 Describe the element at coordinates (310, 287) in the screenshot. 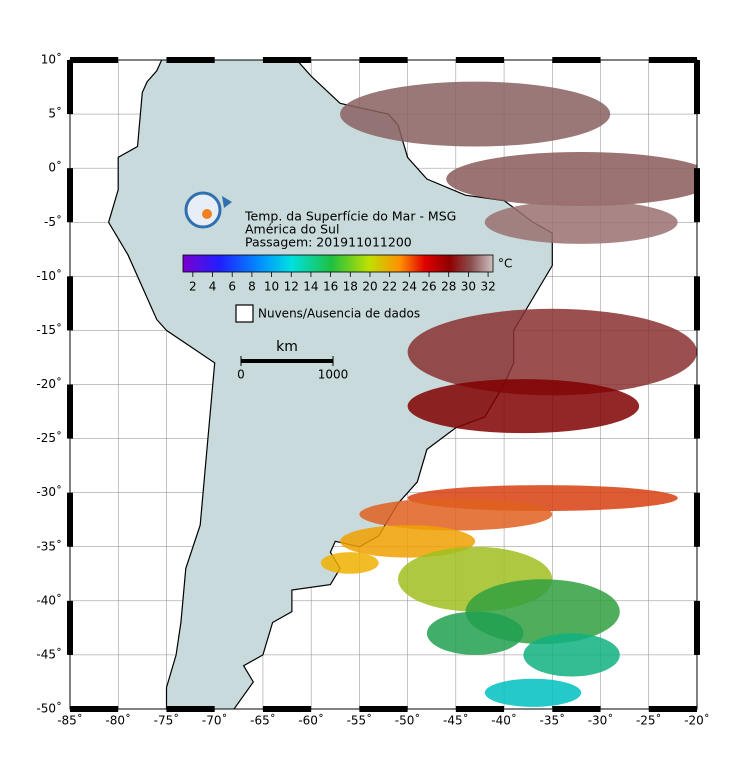

I see `colorbar-tick-label: 14` at that location.